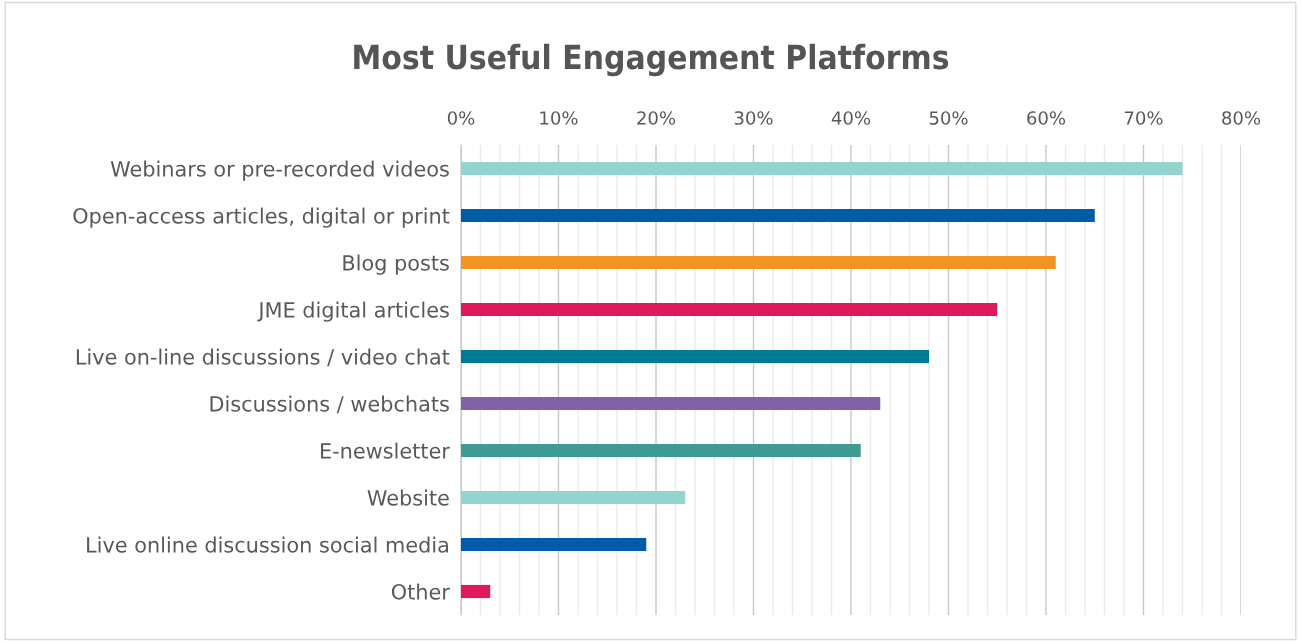 This screenshot has width=1301, height=642. What do you see at coordinates (651, 60) in the screenshot?
I see `chart-title: Most Useful Engagement Platforms` at bounding box center [651, 60].